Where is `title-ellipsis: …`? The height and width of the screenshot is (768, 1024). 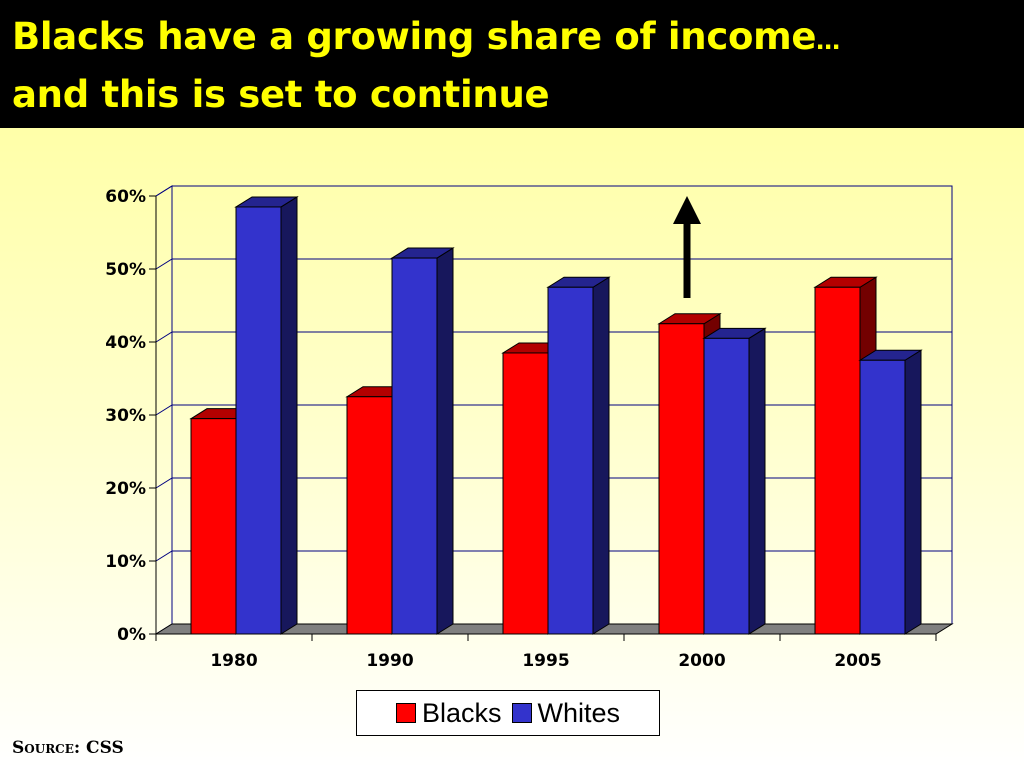 title-ellipsis: … is located at coordinates (828, 41).